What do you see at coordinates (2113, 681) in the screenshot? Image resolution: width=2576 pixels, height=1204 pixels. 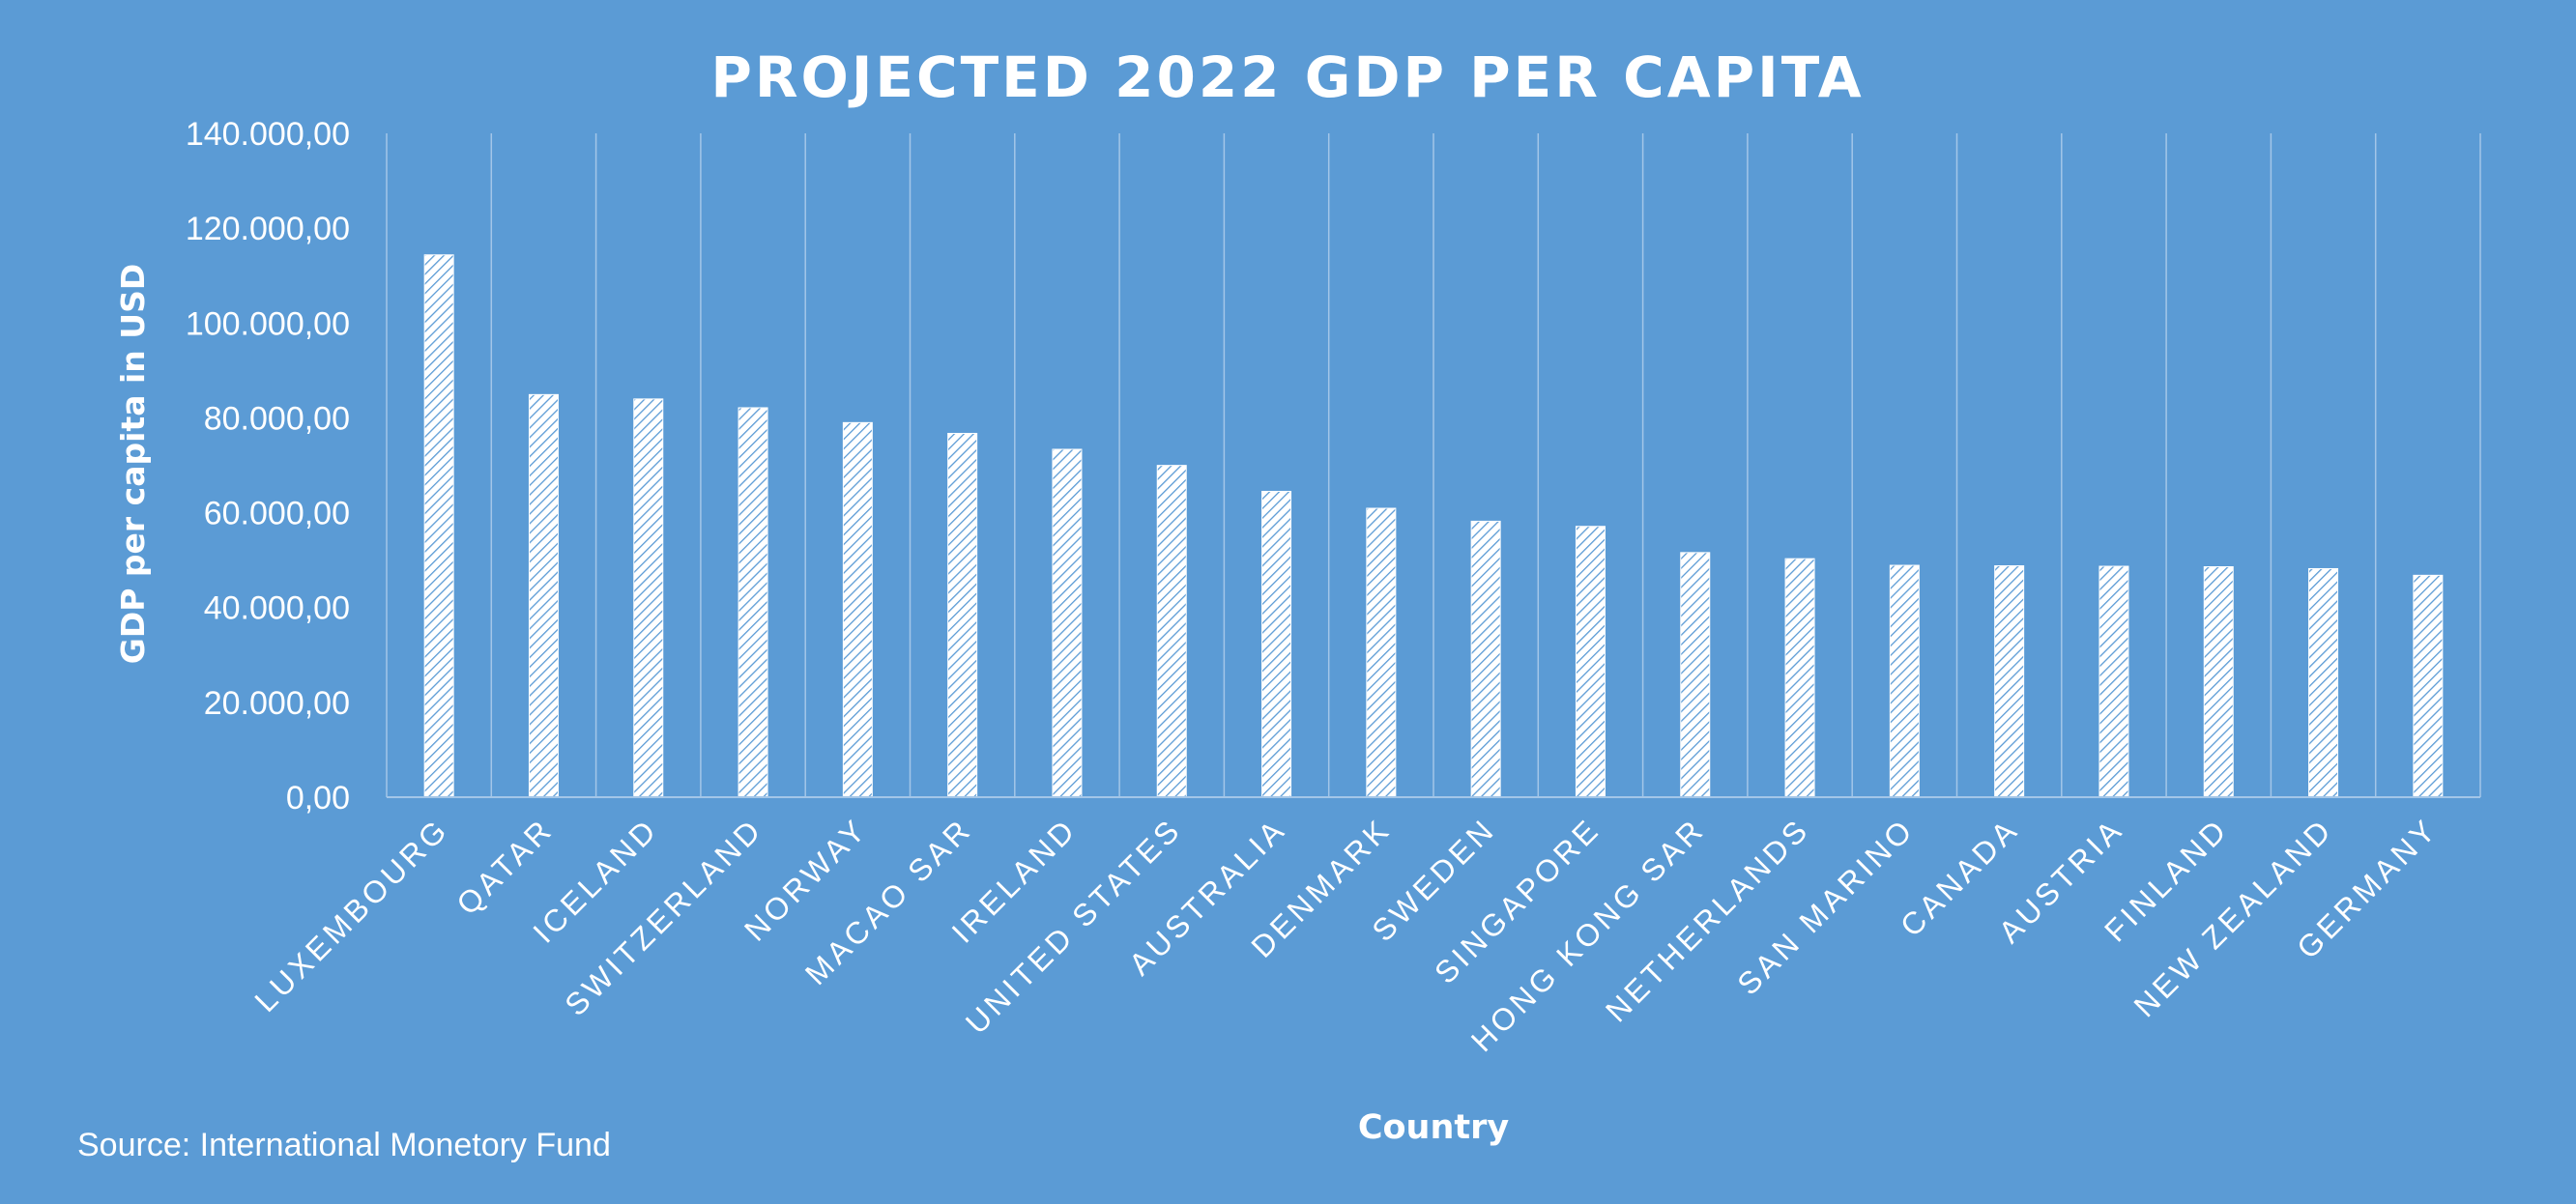 I see `bar-austria` at bounding box center [2113, 681].